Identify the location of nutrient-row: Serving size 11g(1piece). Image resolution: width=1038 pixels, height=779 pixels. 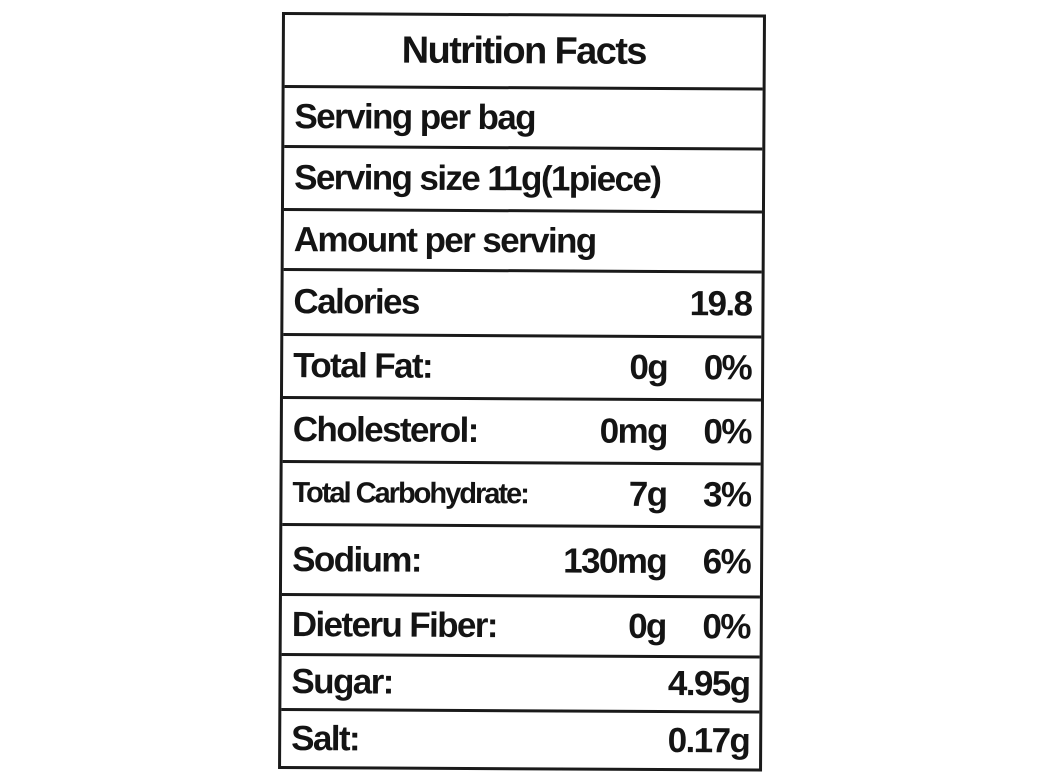
(523, 178).